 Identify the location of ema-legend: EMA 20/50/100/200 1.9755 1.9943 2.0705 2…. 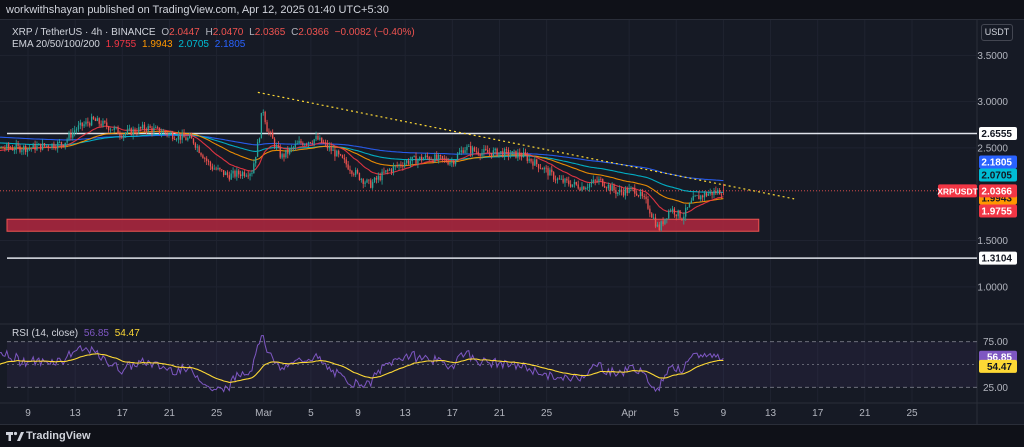
(128, 44).